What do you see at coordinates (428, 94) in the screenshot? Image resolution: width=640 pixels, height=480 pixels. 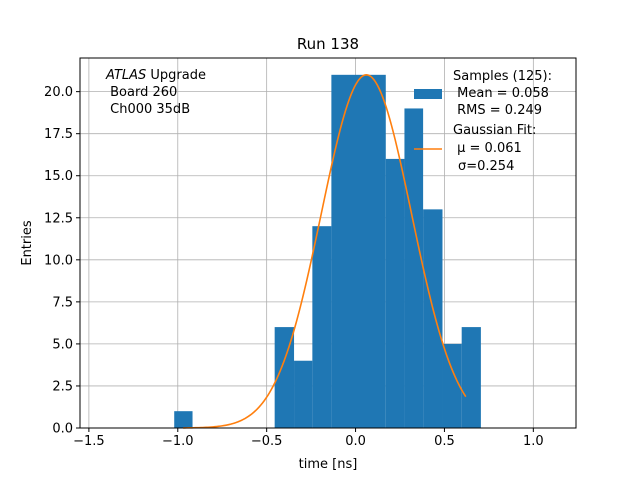 I see `legend-samples-swatch` at bounding box center [428, 94].